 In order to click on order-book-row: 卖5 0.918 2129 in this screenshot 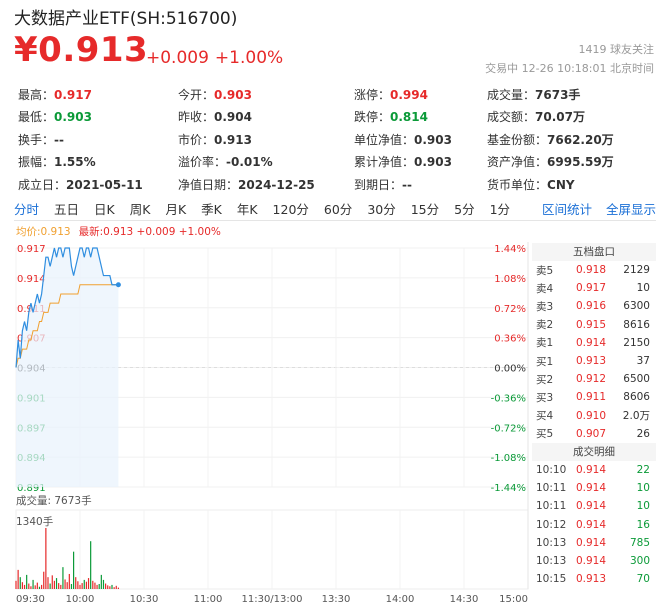, I will do `click(594, 270)`.